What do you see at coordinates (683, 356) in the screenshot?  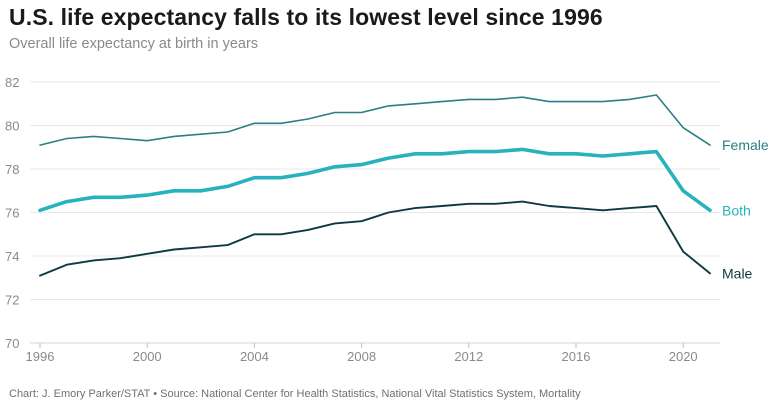 I see `x-tick-label: 2020` at bounding box center [683, 356].